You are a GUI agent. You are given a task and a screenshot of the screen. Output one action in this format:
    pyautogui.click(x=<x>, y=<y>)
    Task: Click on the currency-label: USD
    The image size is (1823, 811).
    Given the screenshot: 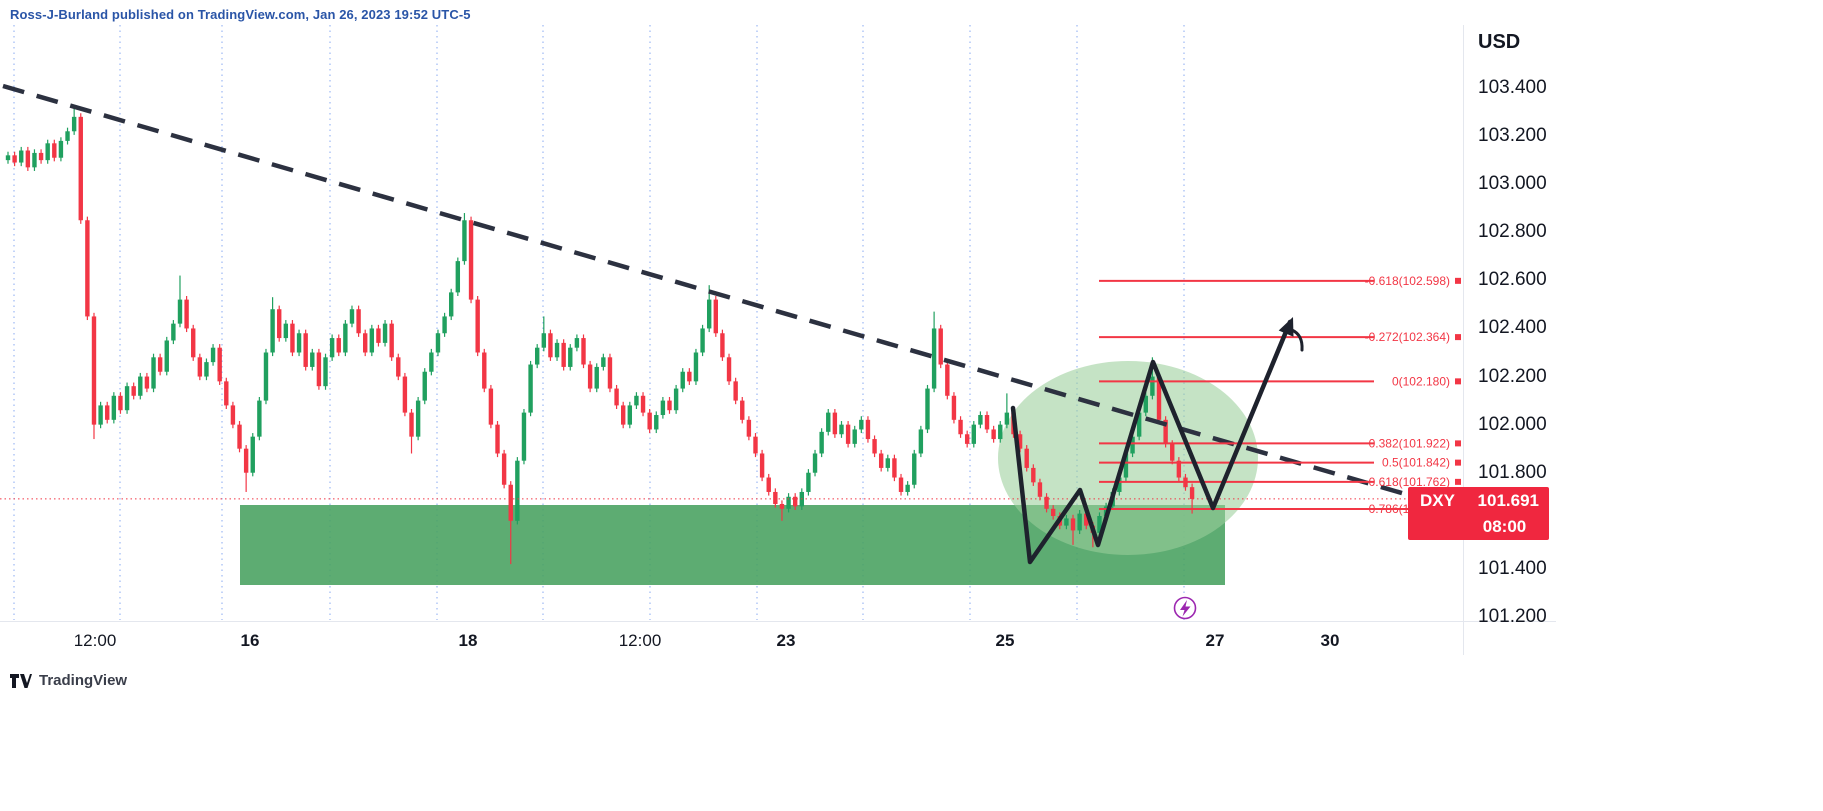 What is the action you would take?
    pyautogui.click(x=1499, y=42)
    